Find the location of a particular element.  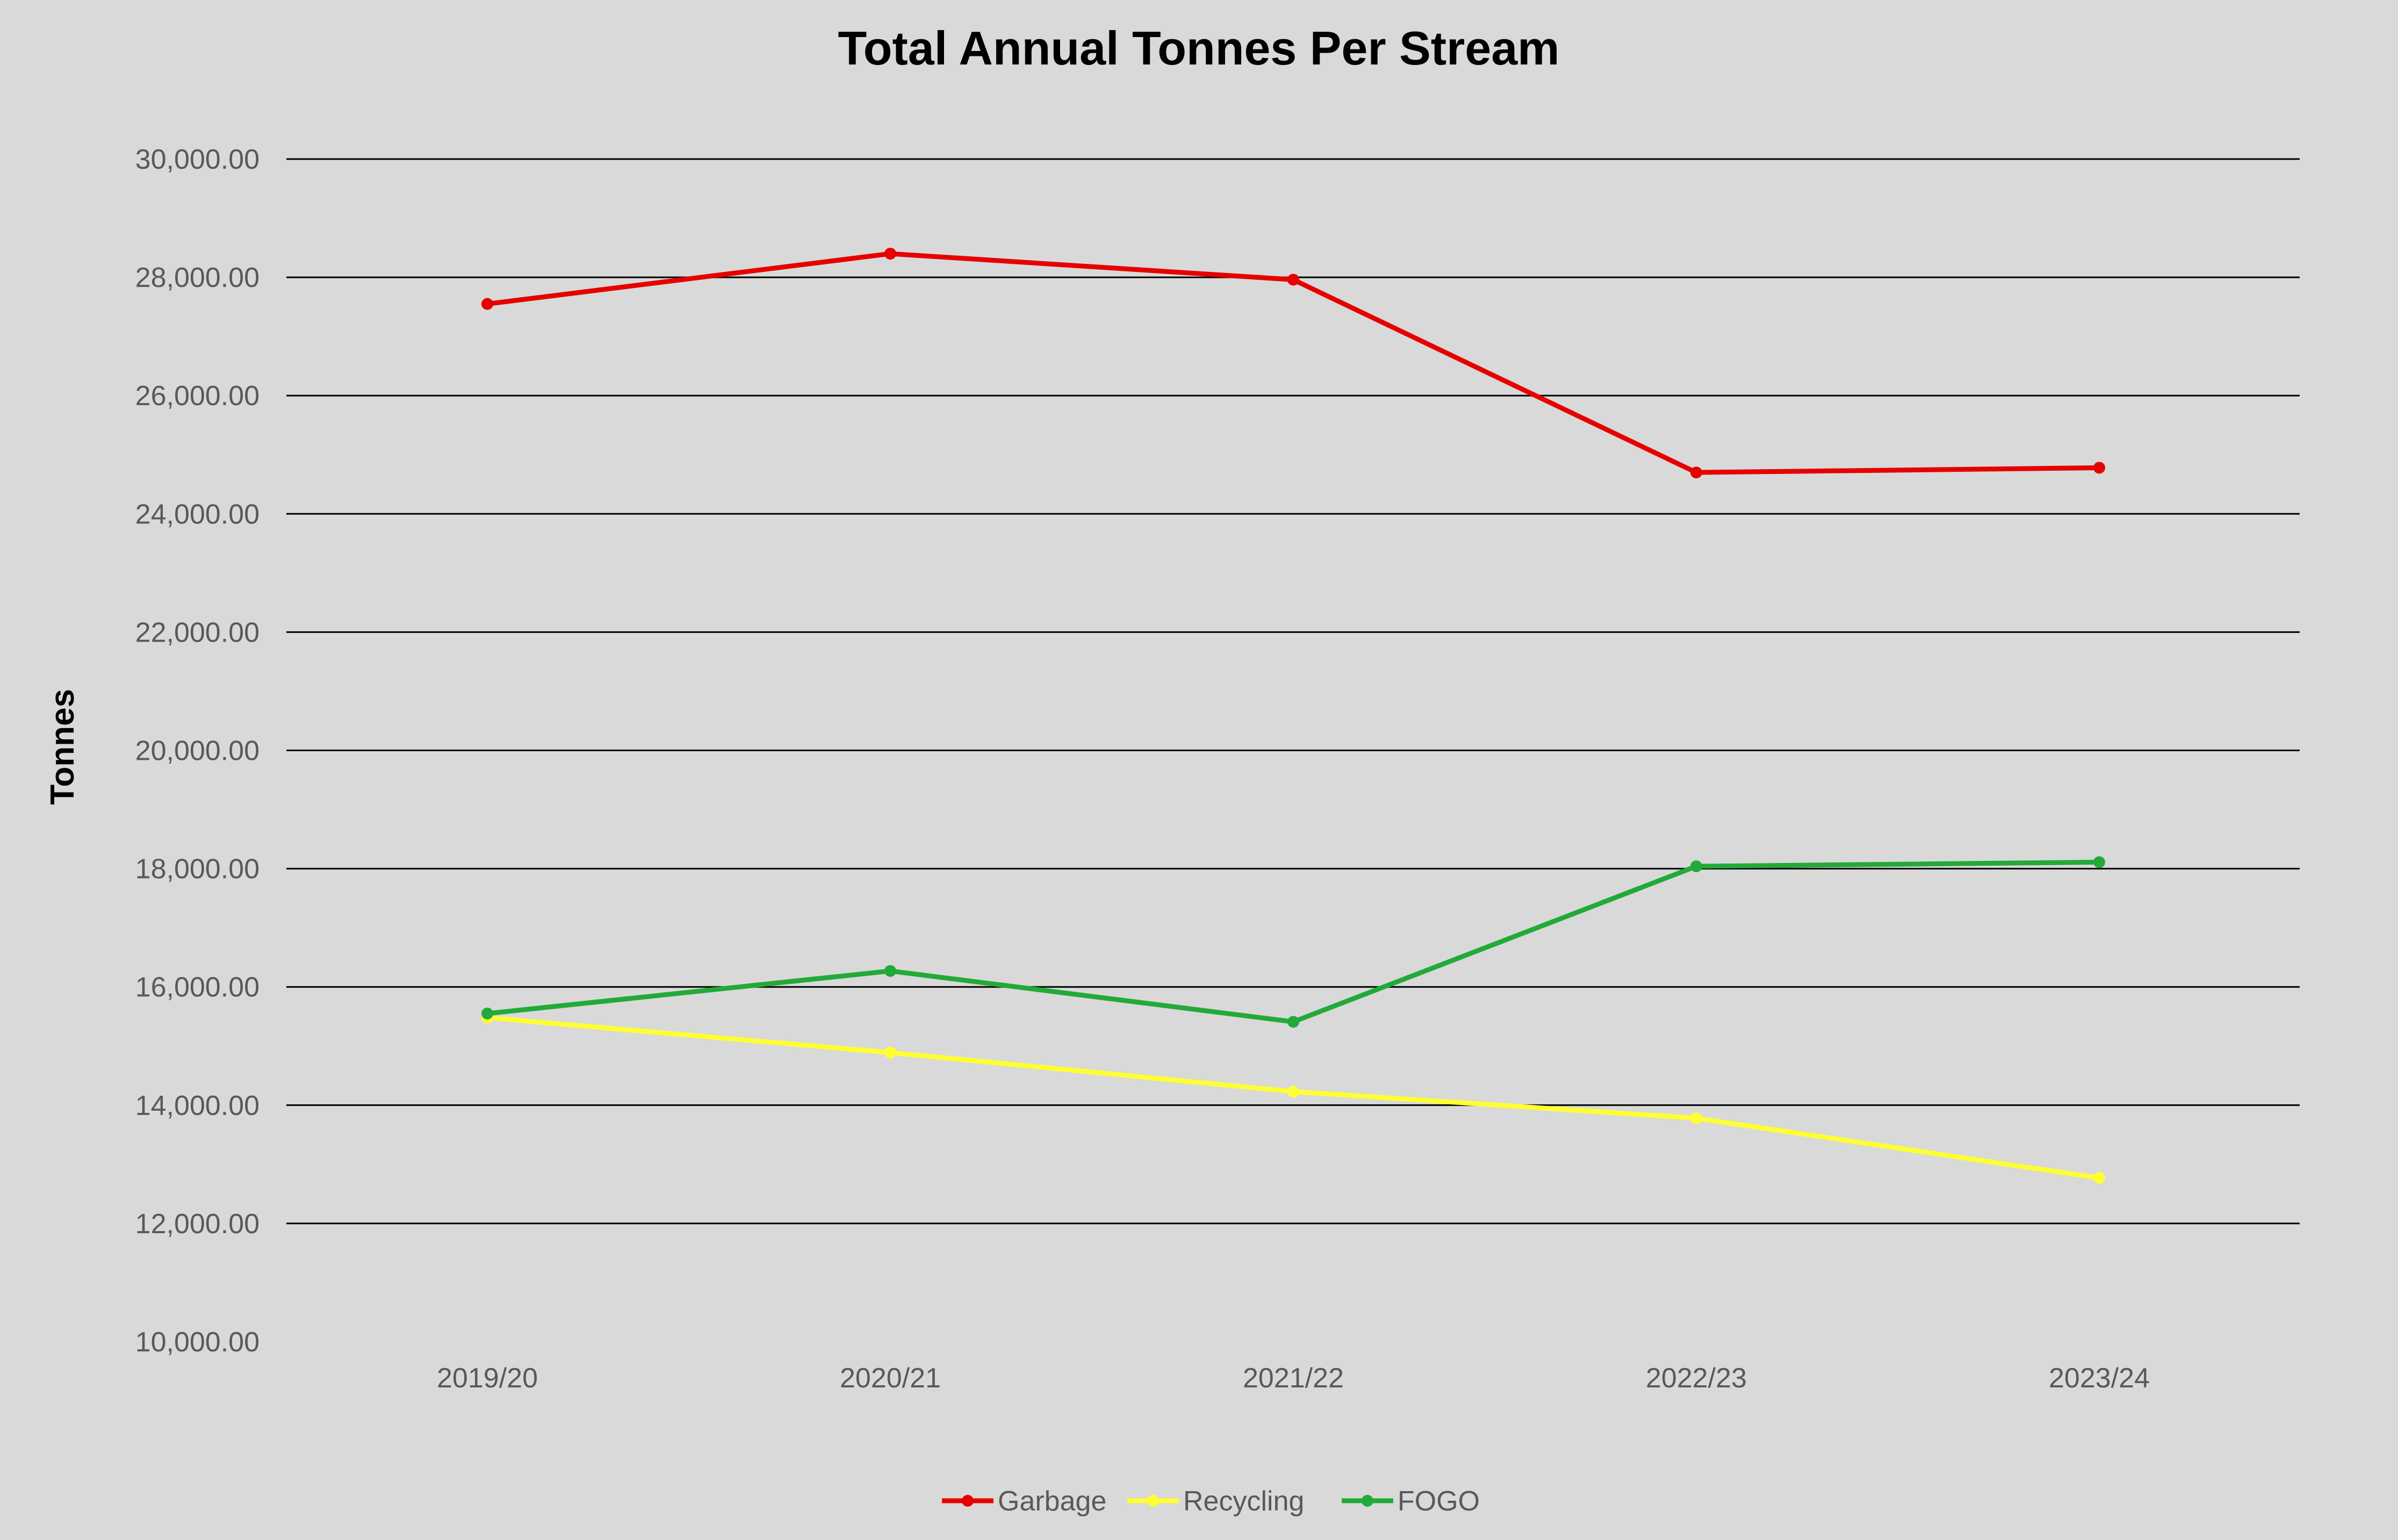

legend-label-fogo: FOGO is located at coordinates (1439, 1501).